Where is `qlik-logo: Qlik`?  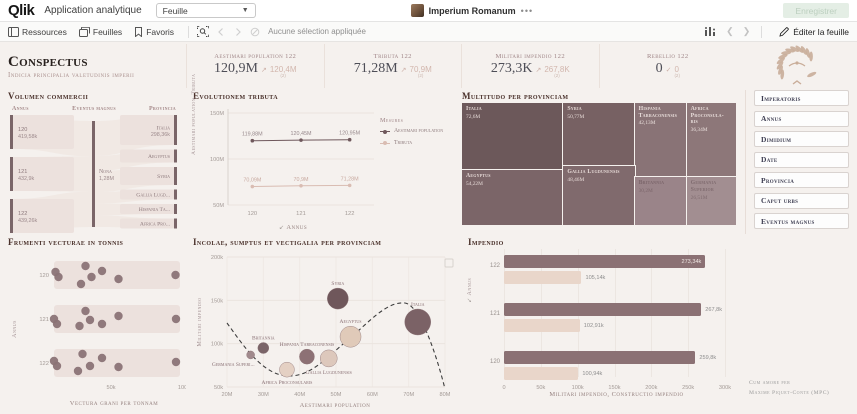
qlik-logo: Qlik is located at coordinates (21, 10).